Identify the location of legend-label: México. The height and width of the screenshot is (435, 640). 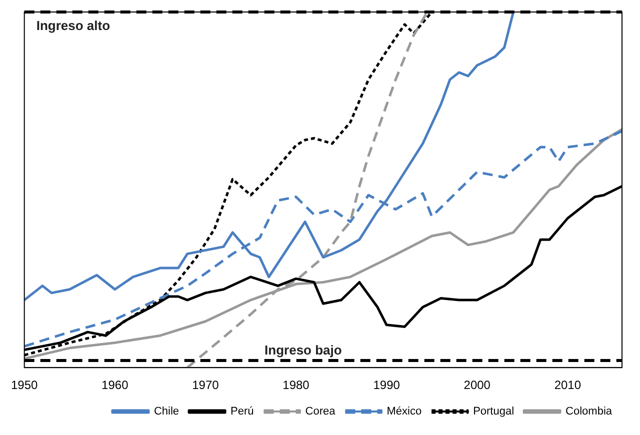
(404, 412).